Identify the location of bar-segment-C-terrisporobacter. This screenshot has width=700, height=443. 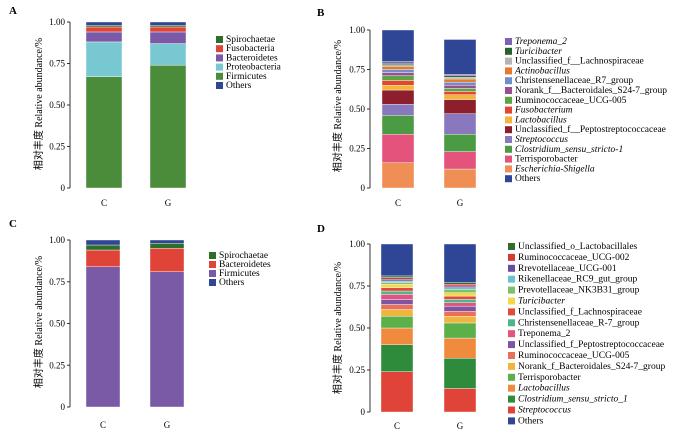
(398, 148).